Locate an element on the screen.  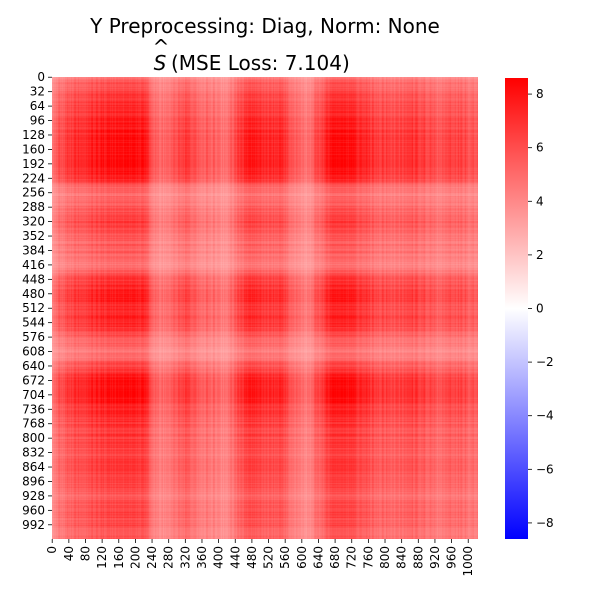
colorbar-axis: 8 6 4 2 0 −2 −4 −6 −8 is located at coordinates (541, 308).